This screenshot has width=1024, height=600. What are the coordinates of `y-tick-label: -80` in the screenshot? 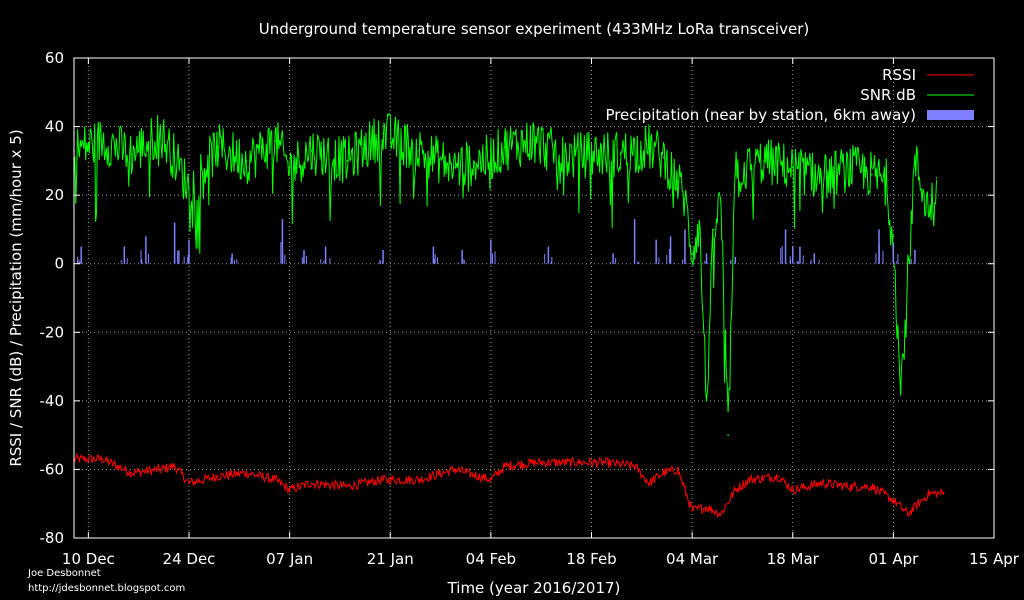 It's located at (52, 538).